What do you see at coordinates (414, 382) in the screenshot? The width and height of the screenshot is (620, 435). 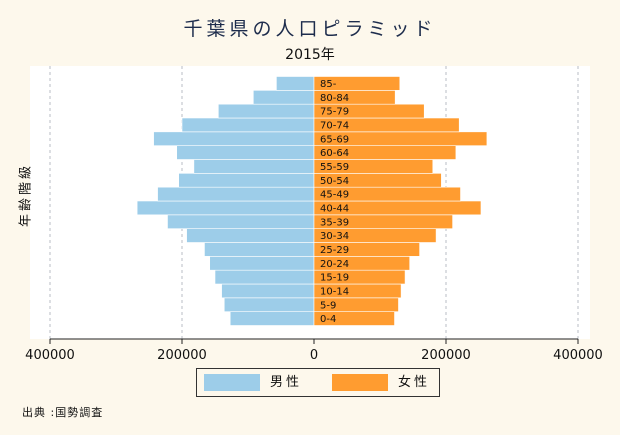 I see `legend-label-female: 女性` at bounding box center [414, 382].